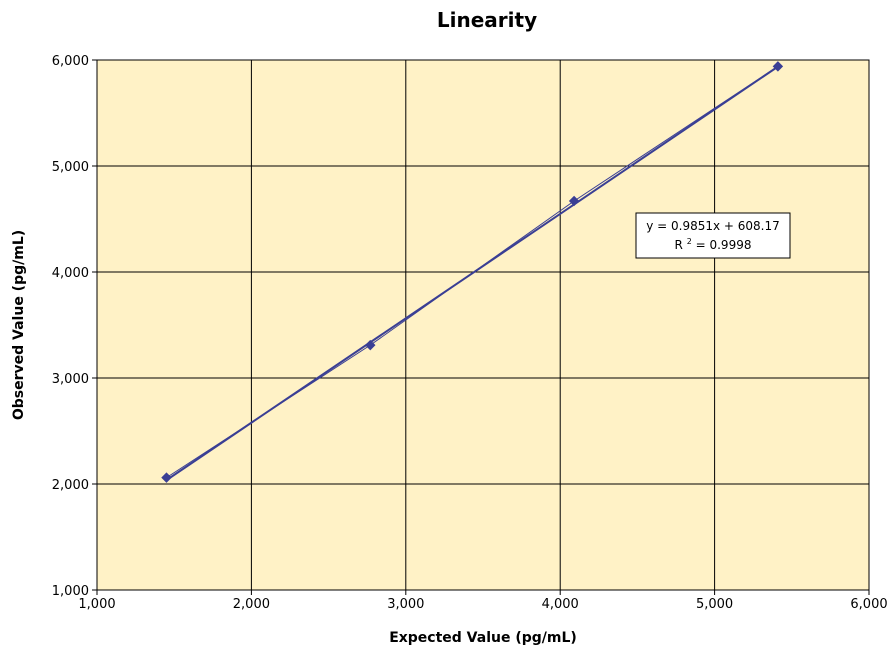 Image resolution: width=894 pixels, height=652 pixels. I want to click on x-tick-label: 6,000, so click(868, 604).